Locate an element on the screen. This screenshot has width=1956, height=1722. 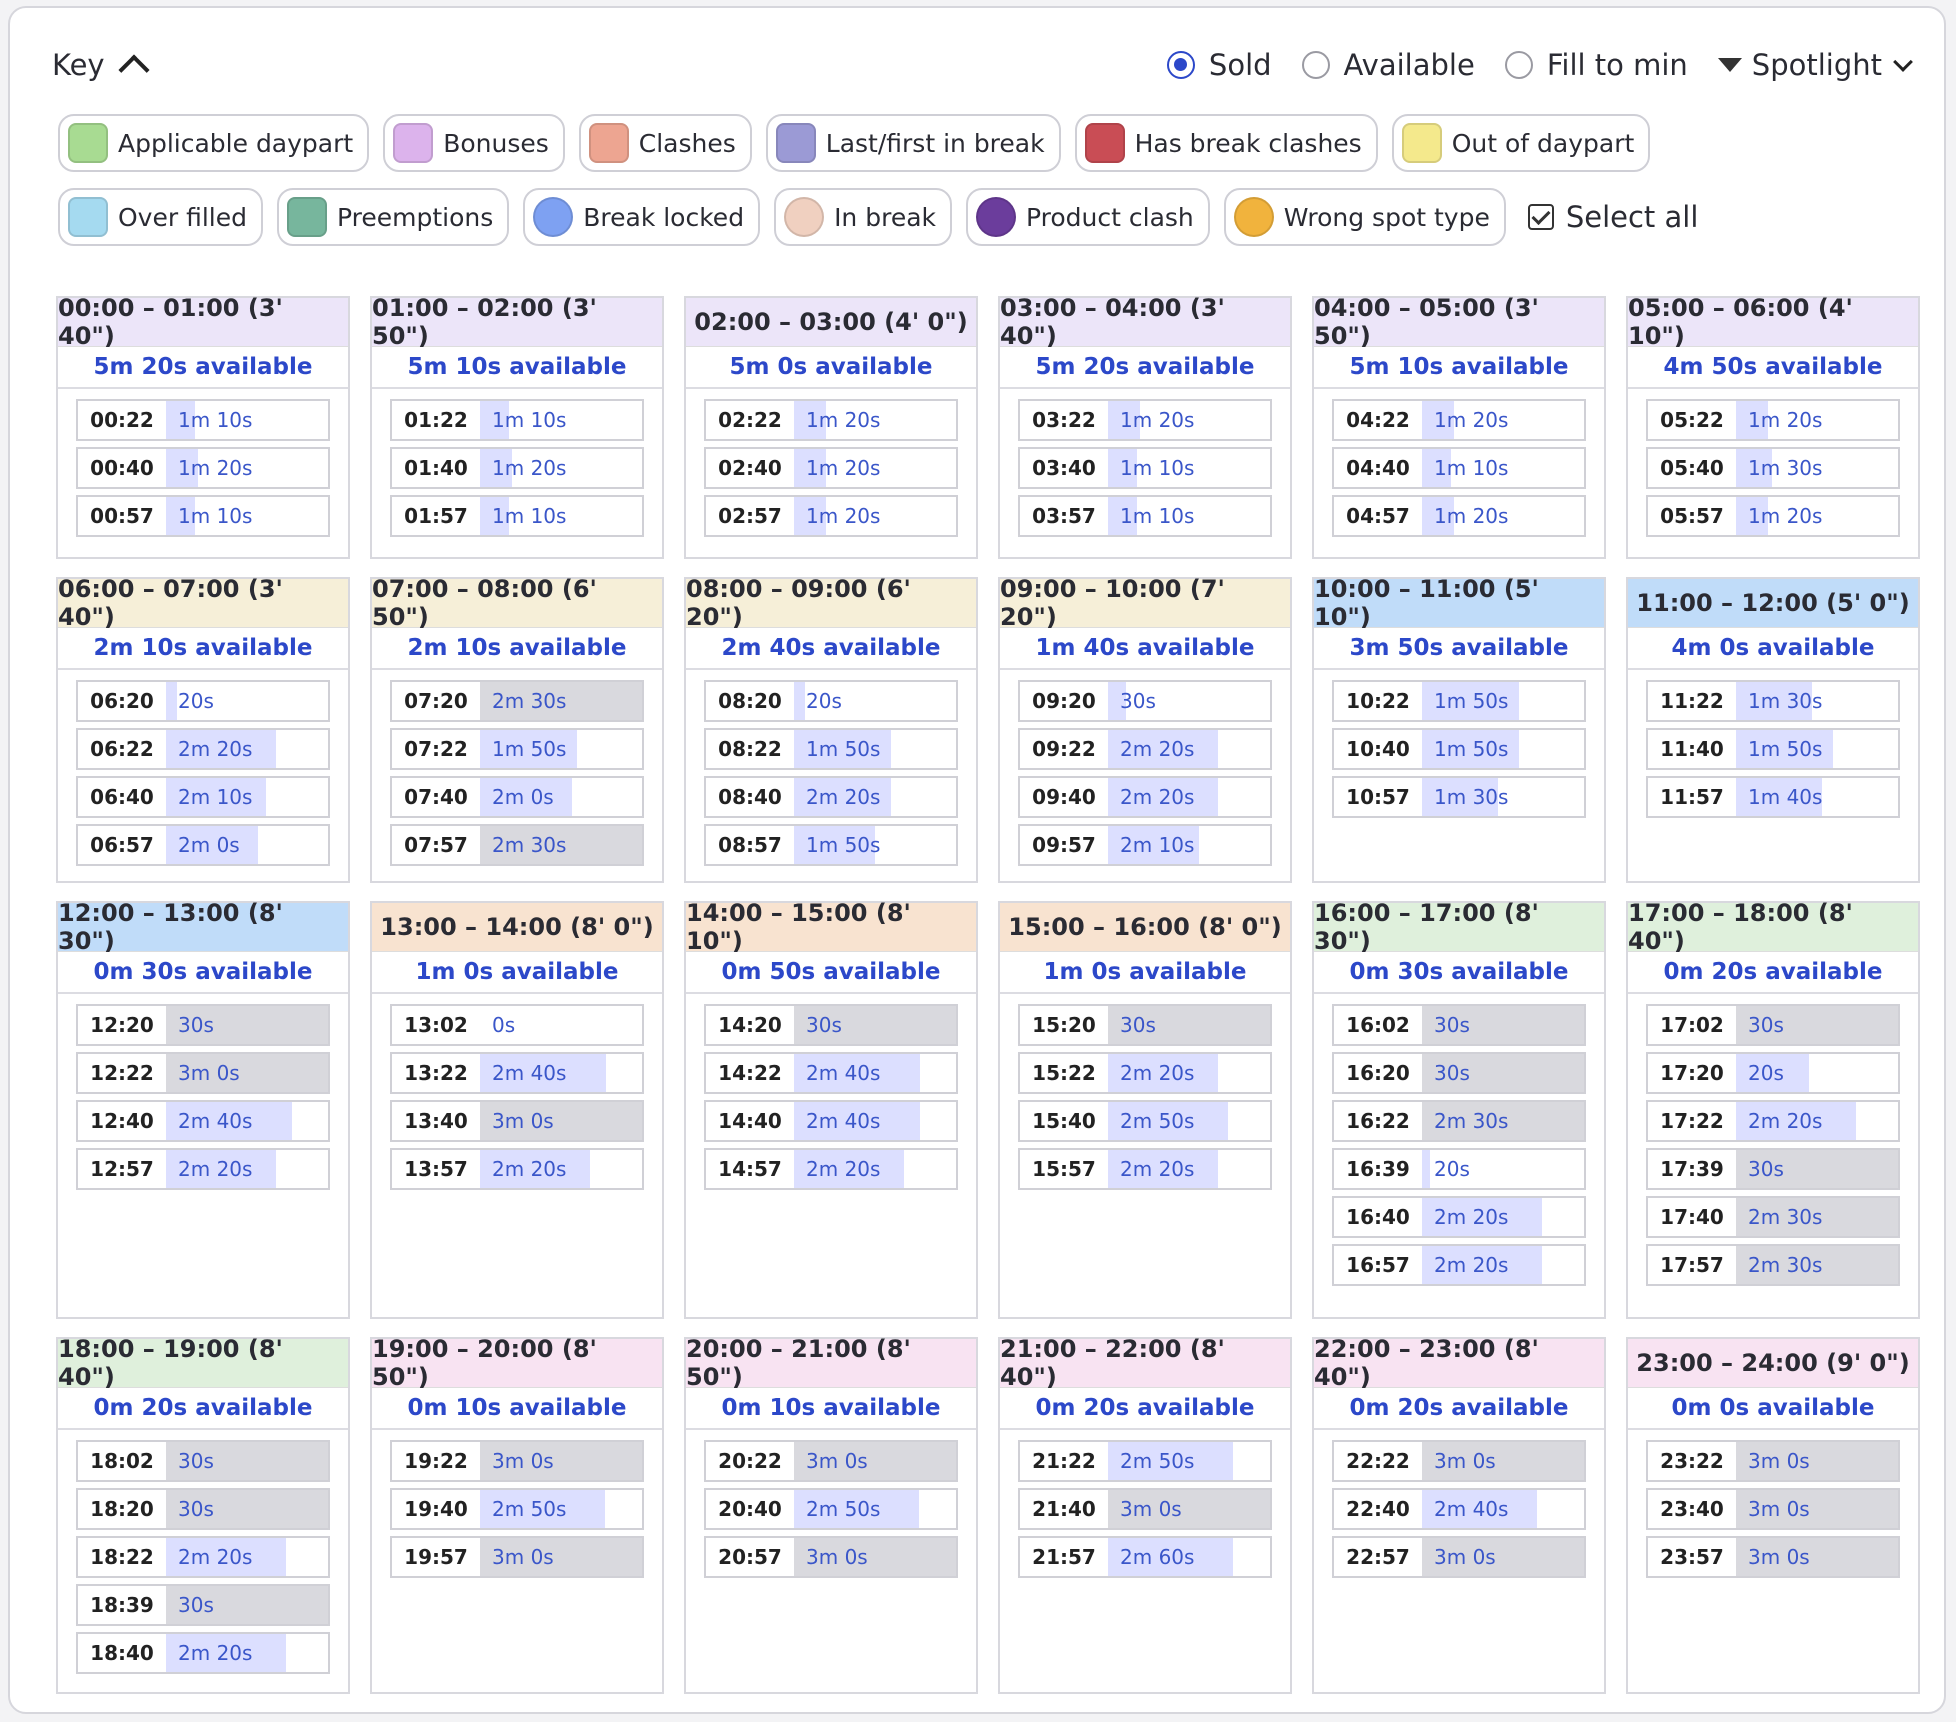
mode-sold: Sold is located at coordinates (1219, 65).